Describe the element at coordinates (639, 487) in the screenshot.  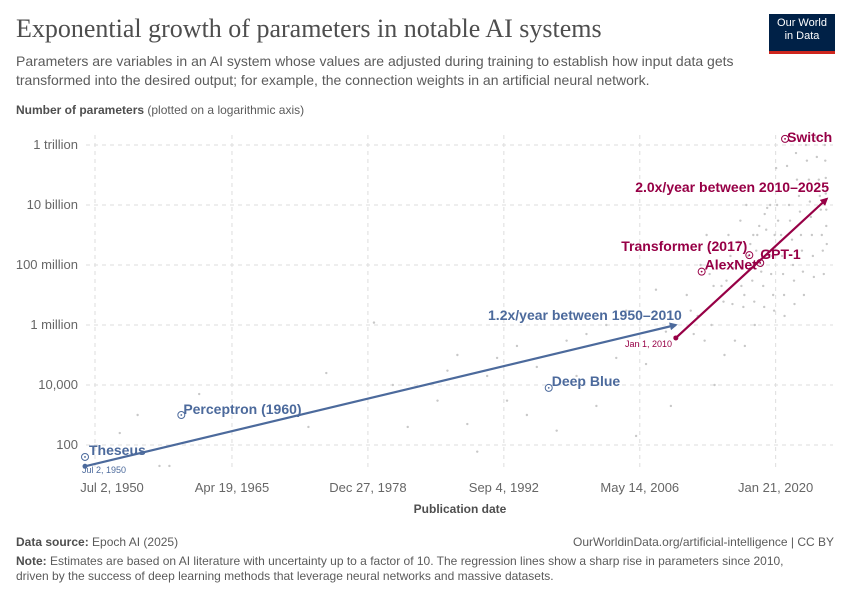
I see `x-tick-label: May 14, 2006` at that location.